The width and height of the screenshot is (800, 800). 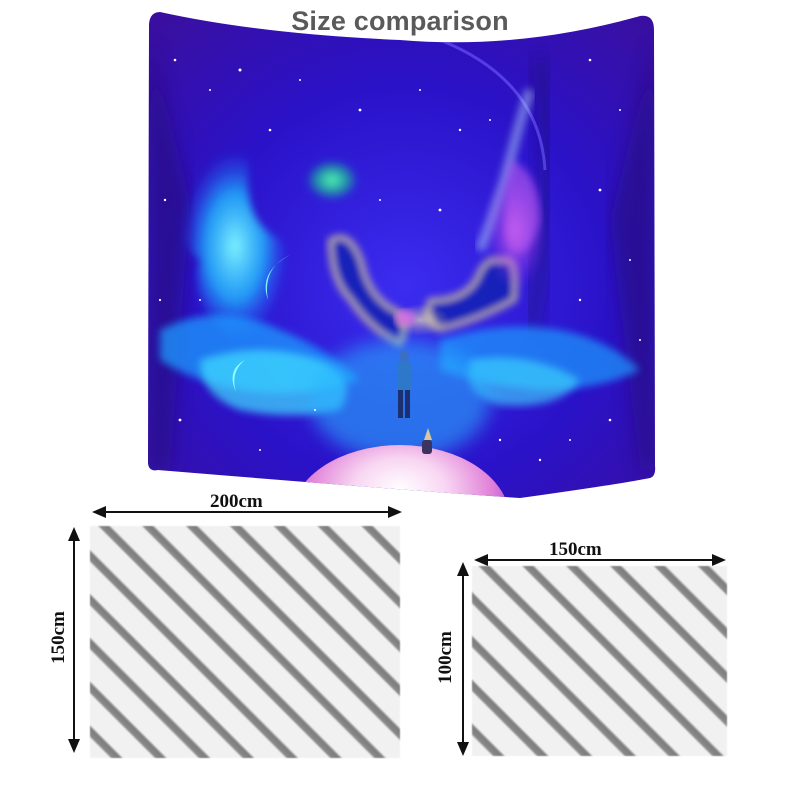 What do you see at coordinates (58, 637) in the screenshot?
I see `height-label-large: 150cm` at bounding box center [58, 637].